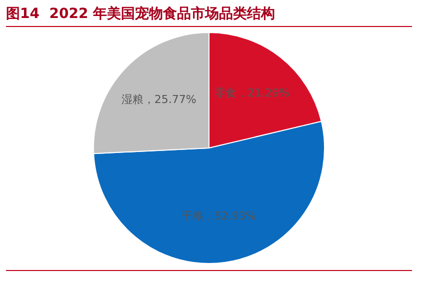 This screenshot has width=424, height=301. What do you see at coordinates (209, 15) in the screenshot?
I see `chart-title: 图14 2022 年美国宠物食品市场品类结构` at bounding box center [209, 15].